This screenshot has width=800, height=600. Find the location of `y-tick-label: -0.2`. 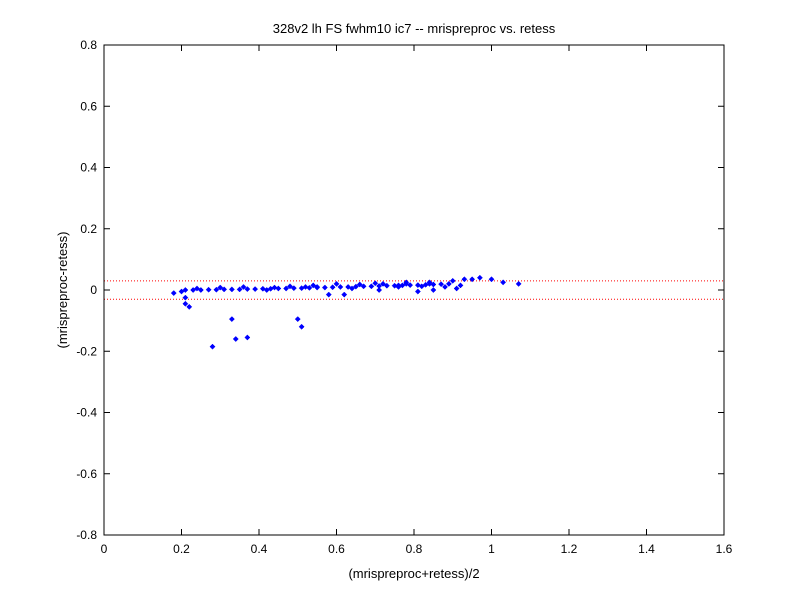

y-tick-label: -0.2 is located at coordinates (86, 351).